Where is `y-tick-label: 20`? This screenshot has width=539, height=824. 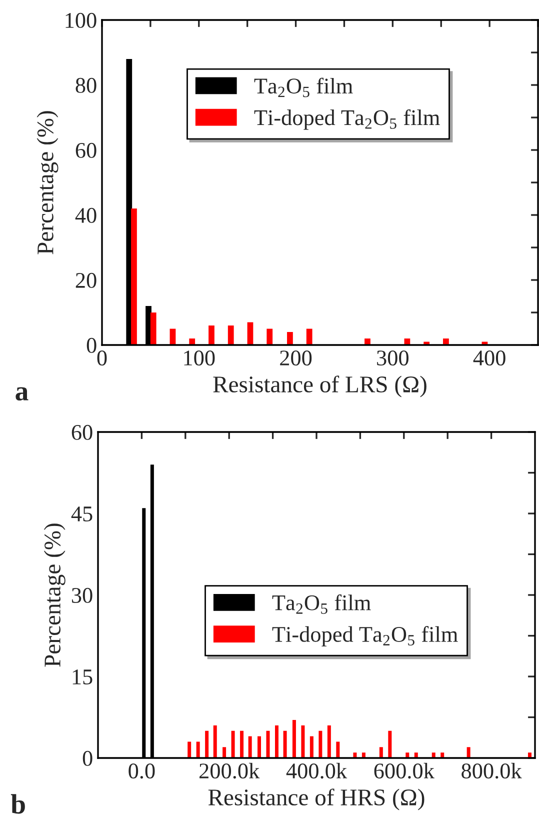 y-tick-label: 20 is located at coordinates (86, 280).